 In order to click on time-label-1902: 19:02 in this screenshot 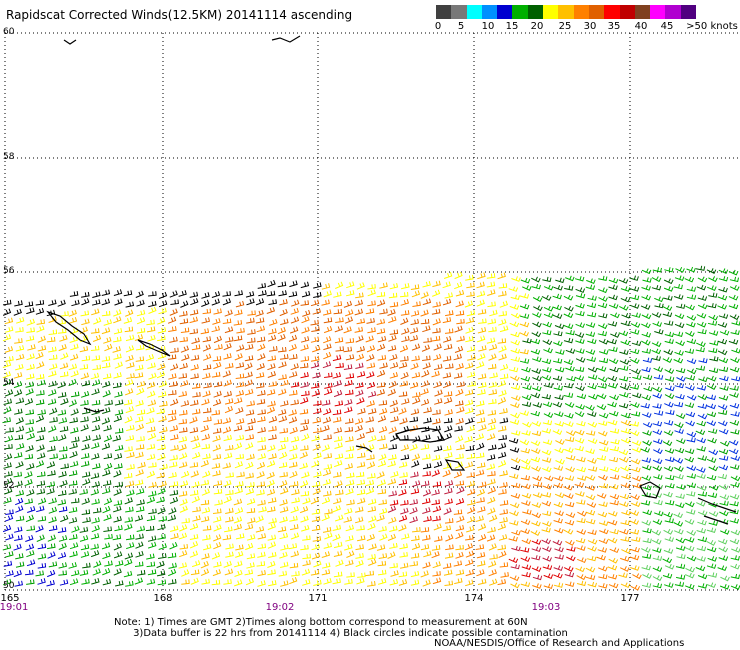, I will do `click(280, 607)`.